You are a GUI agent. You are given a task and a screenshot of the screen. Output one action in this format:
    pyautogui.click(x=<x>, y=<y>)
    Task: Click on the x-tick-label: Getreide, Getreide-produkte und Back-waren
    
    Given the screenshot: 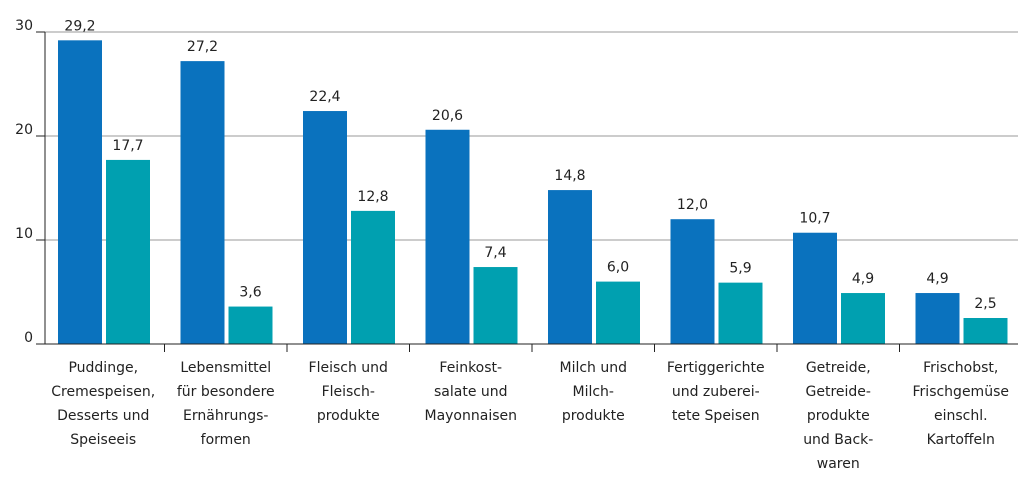 What is the action you would take?
    pyautogui.click(x=838, y=416)
    